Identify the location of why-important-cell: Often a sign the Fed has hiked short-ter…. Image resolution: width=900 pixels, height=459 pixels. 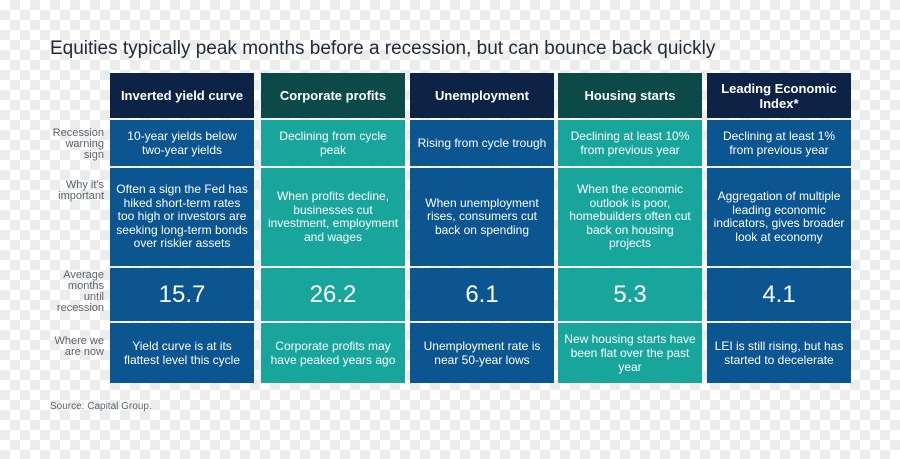
(182, 217).